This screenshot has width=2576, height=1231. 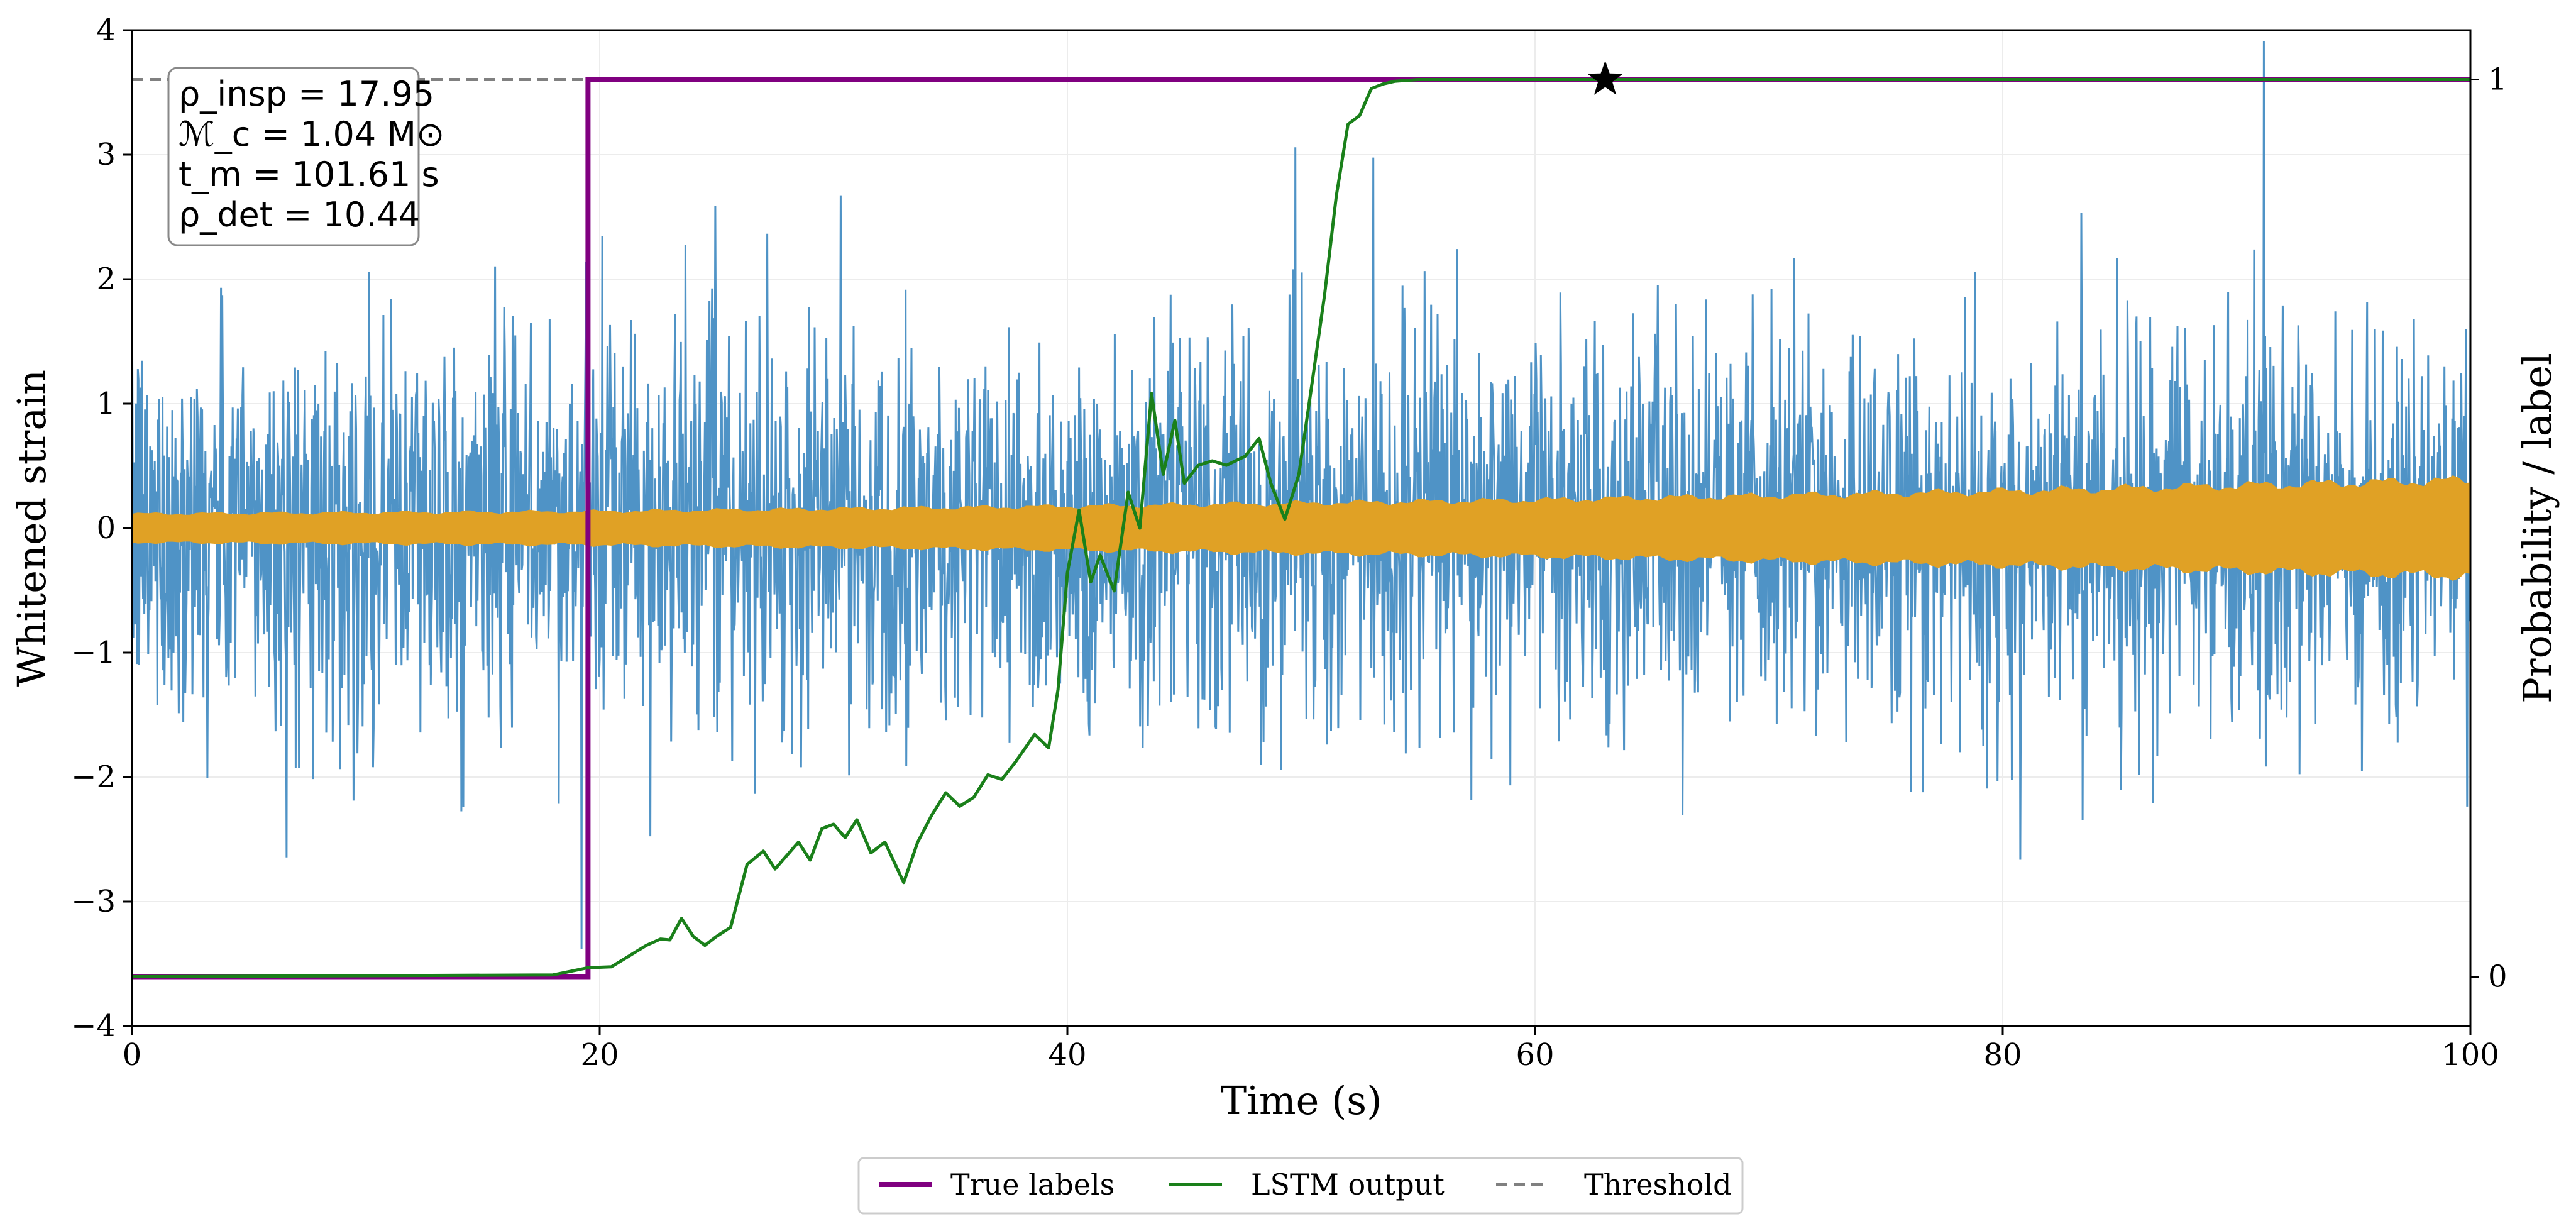 I want to click on marker, so click(x=1606, y=78).